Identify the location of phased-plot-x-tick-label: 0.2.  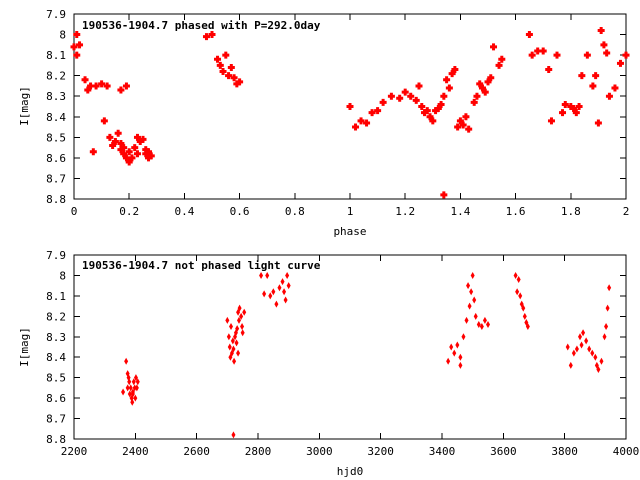
(129, 211).